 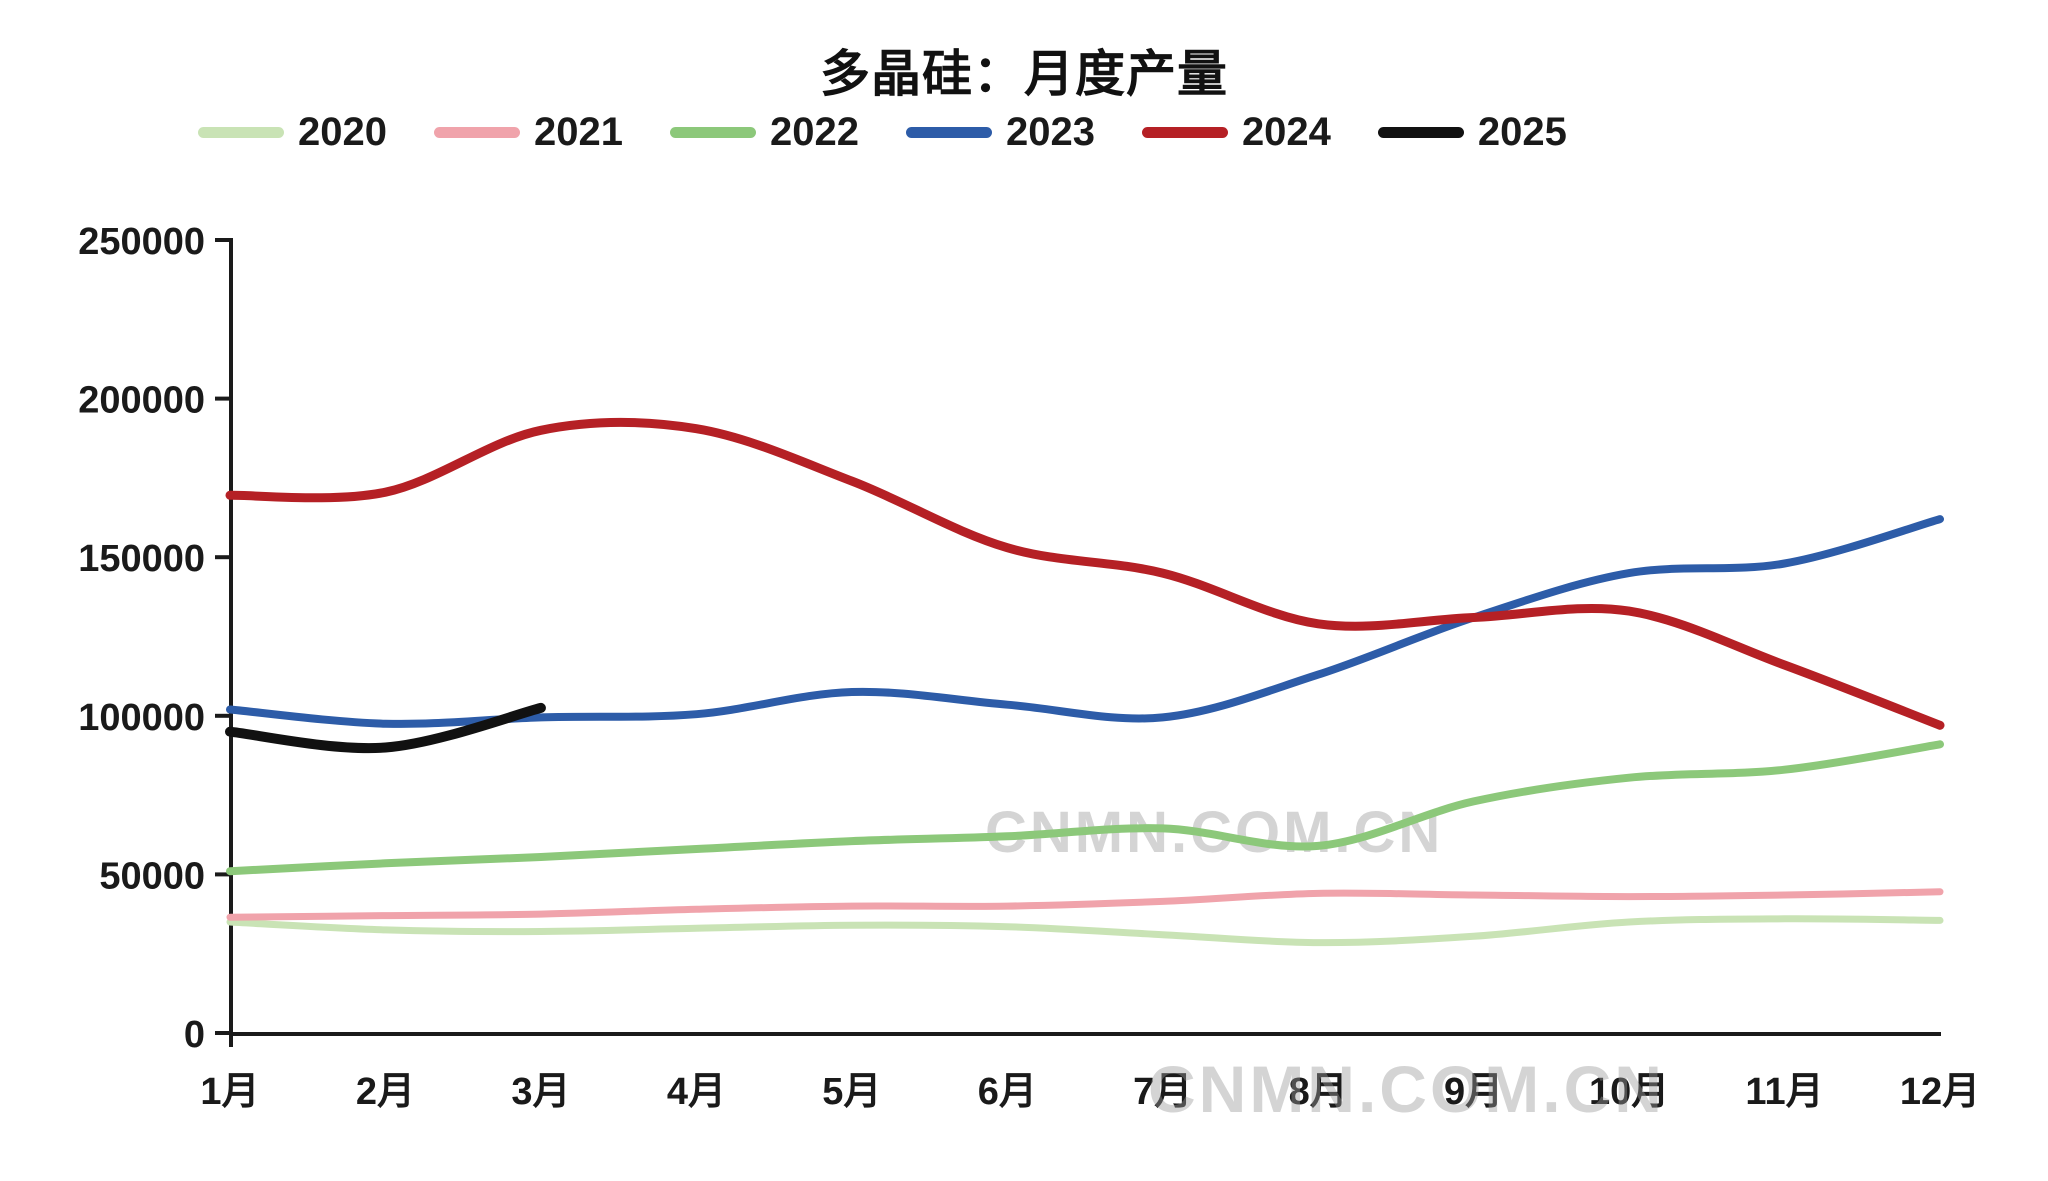 I want to click on y-tick-label: 200000, so click(x=141, y=401).